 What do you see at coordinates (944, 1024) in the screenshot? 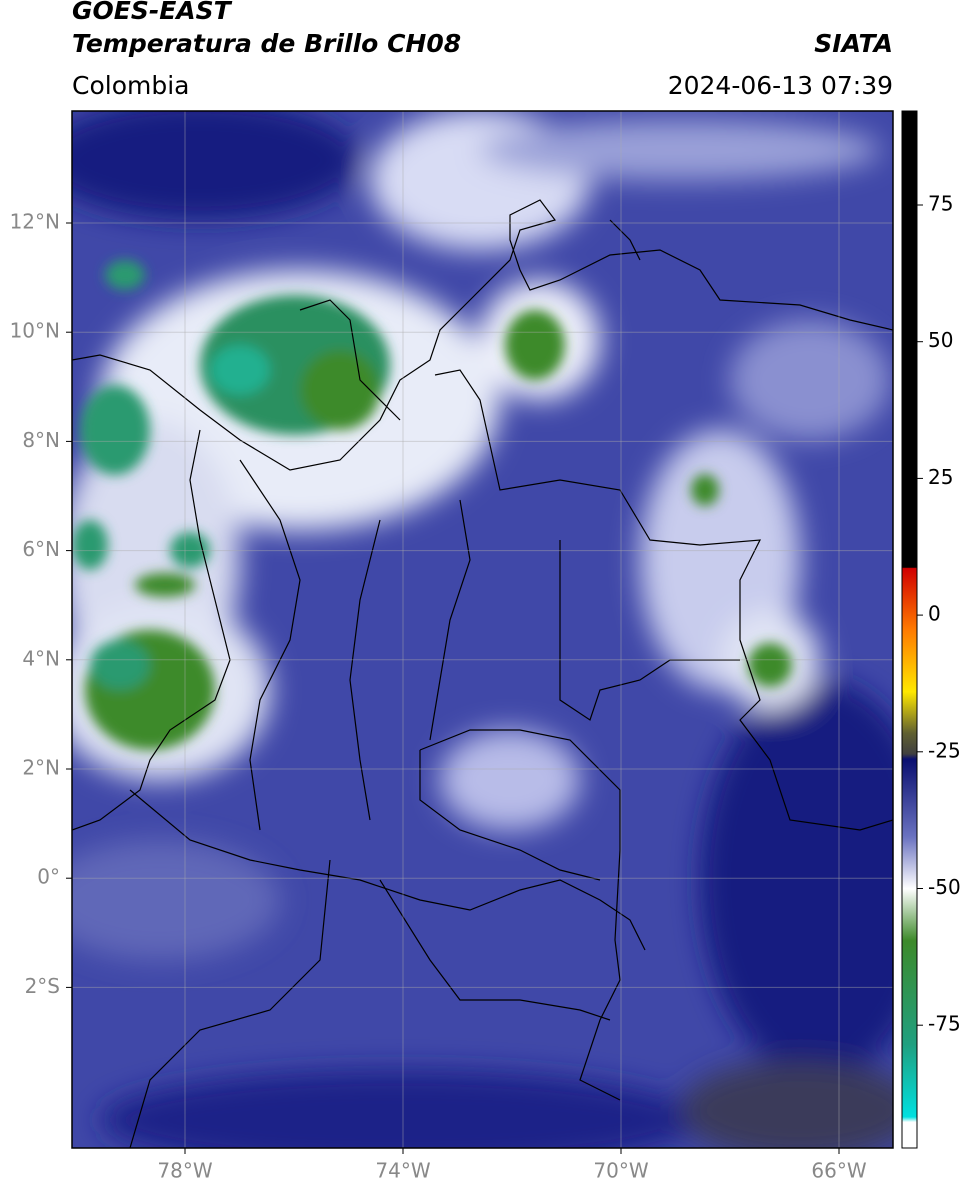
I see `colorbar-label: -75` at bounding box center [944, 1024].